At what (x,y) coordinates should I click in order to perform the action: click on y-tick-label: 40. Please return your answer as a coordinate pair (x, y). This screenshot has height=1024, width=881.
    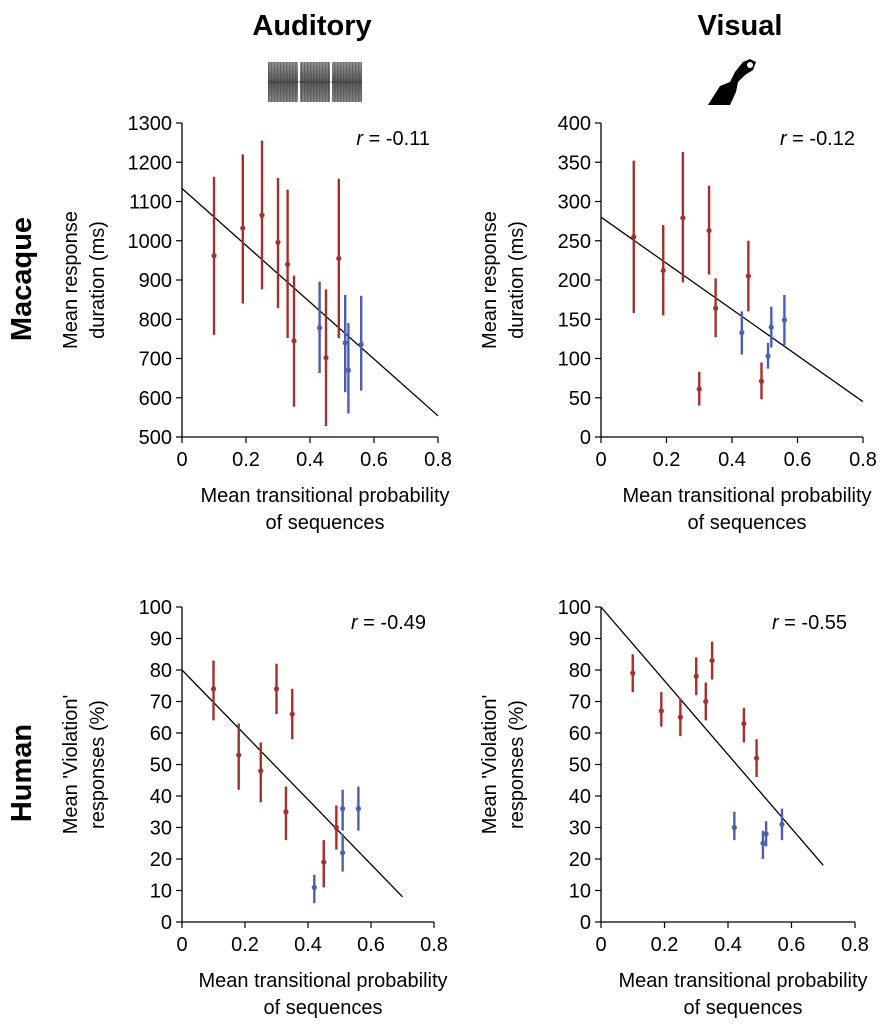
    Looking at the image, I should click on (580, 797).